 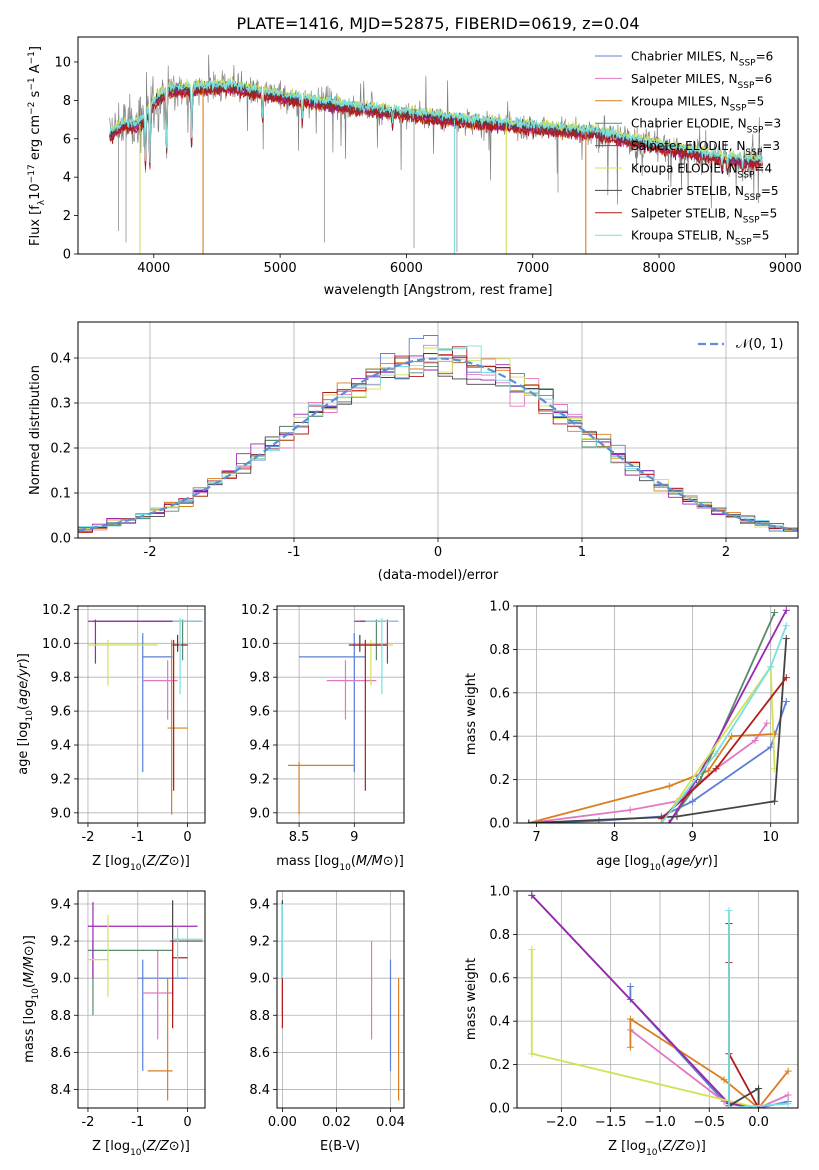 What do you see at coordinates (726, 552) in the screenshot?
I see `x-tick-label: 2` at bounding box center [726, 552].